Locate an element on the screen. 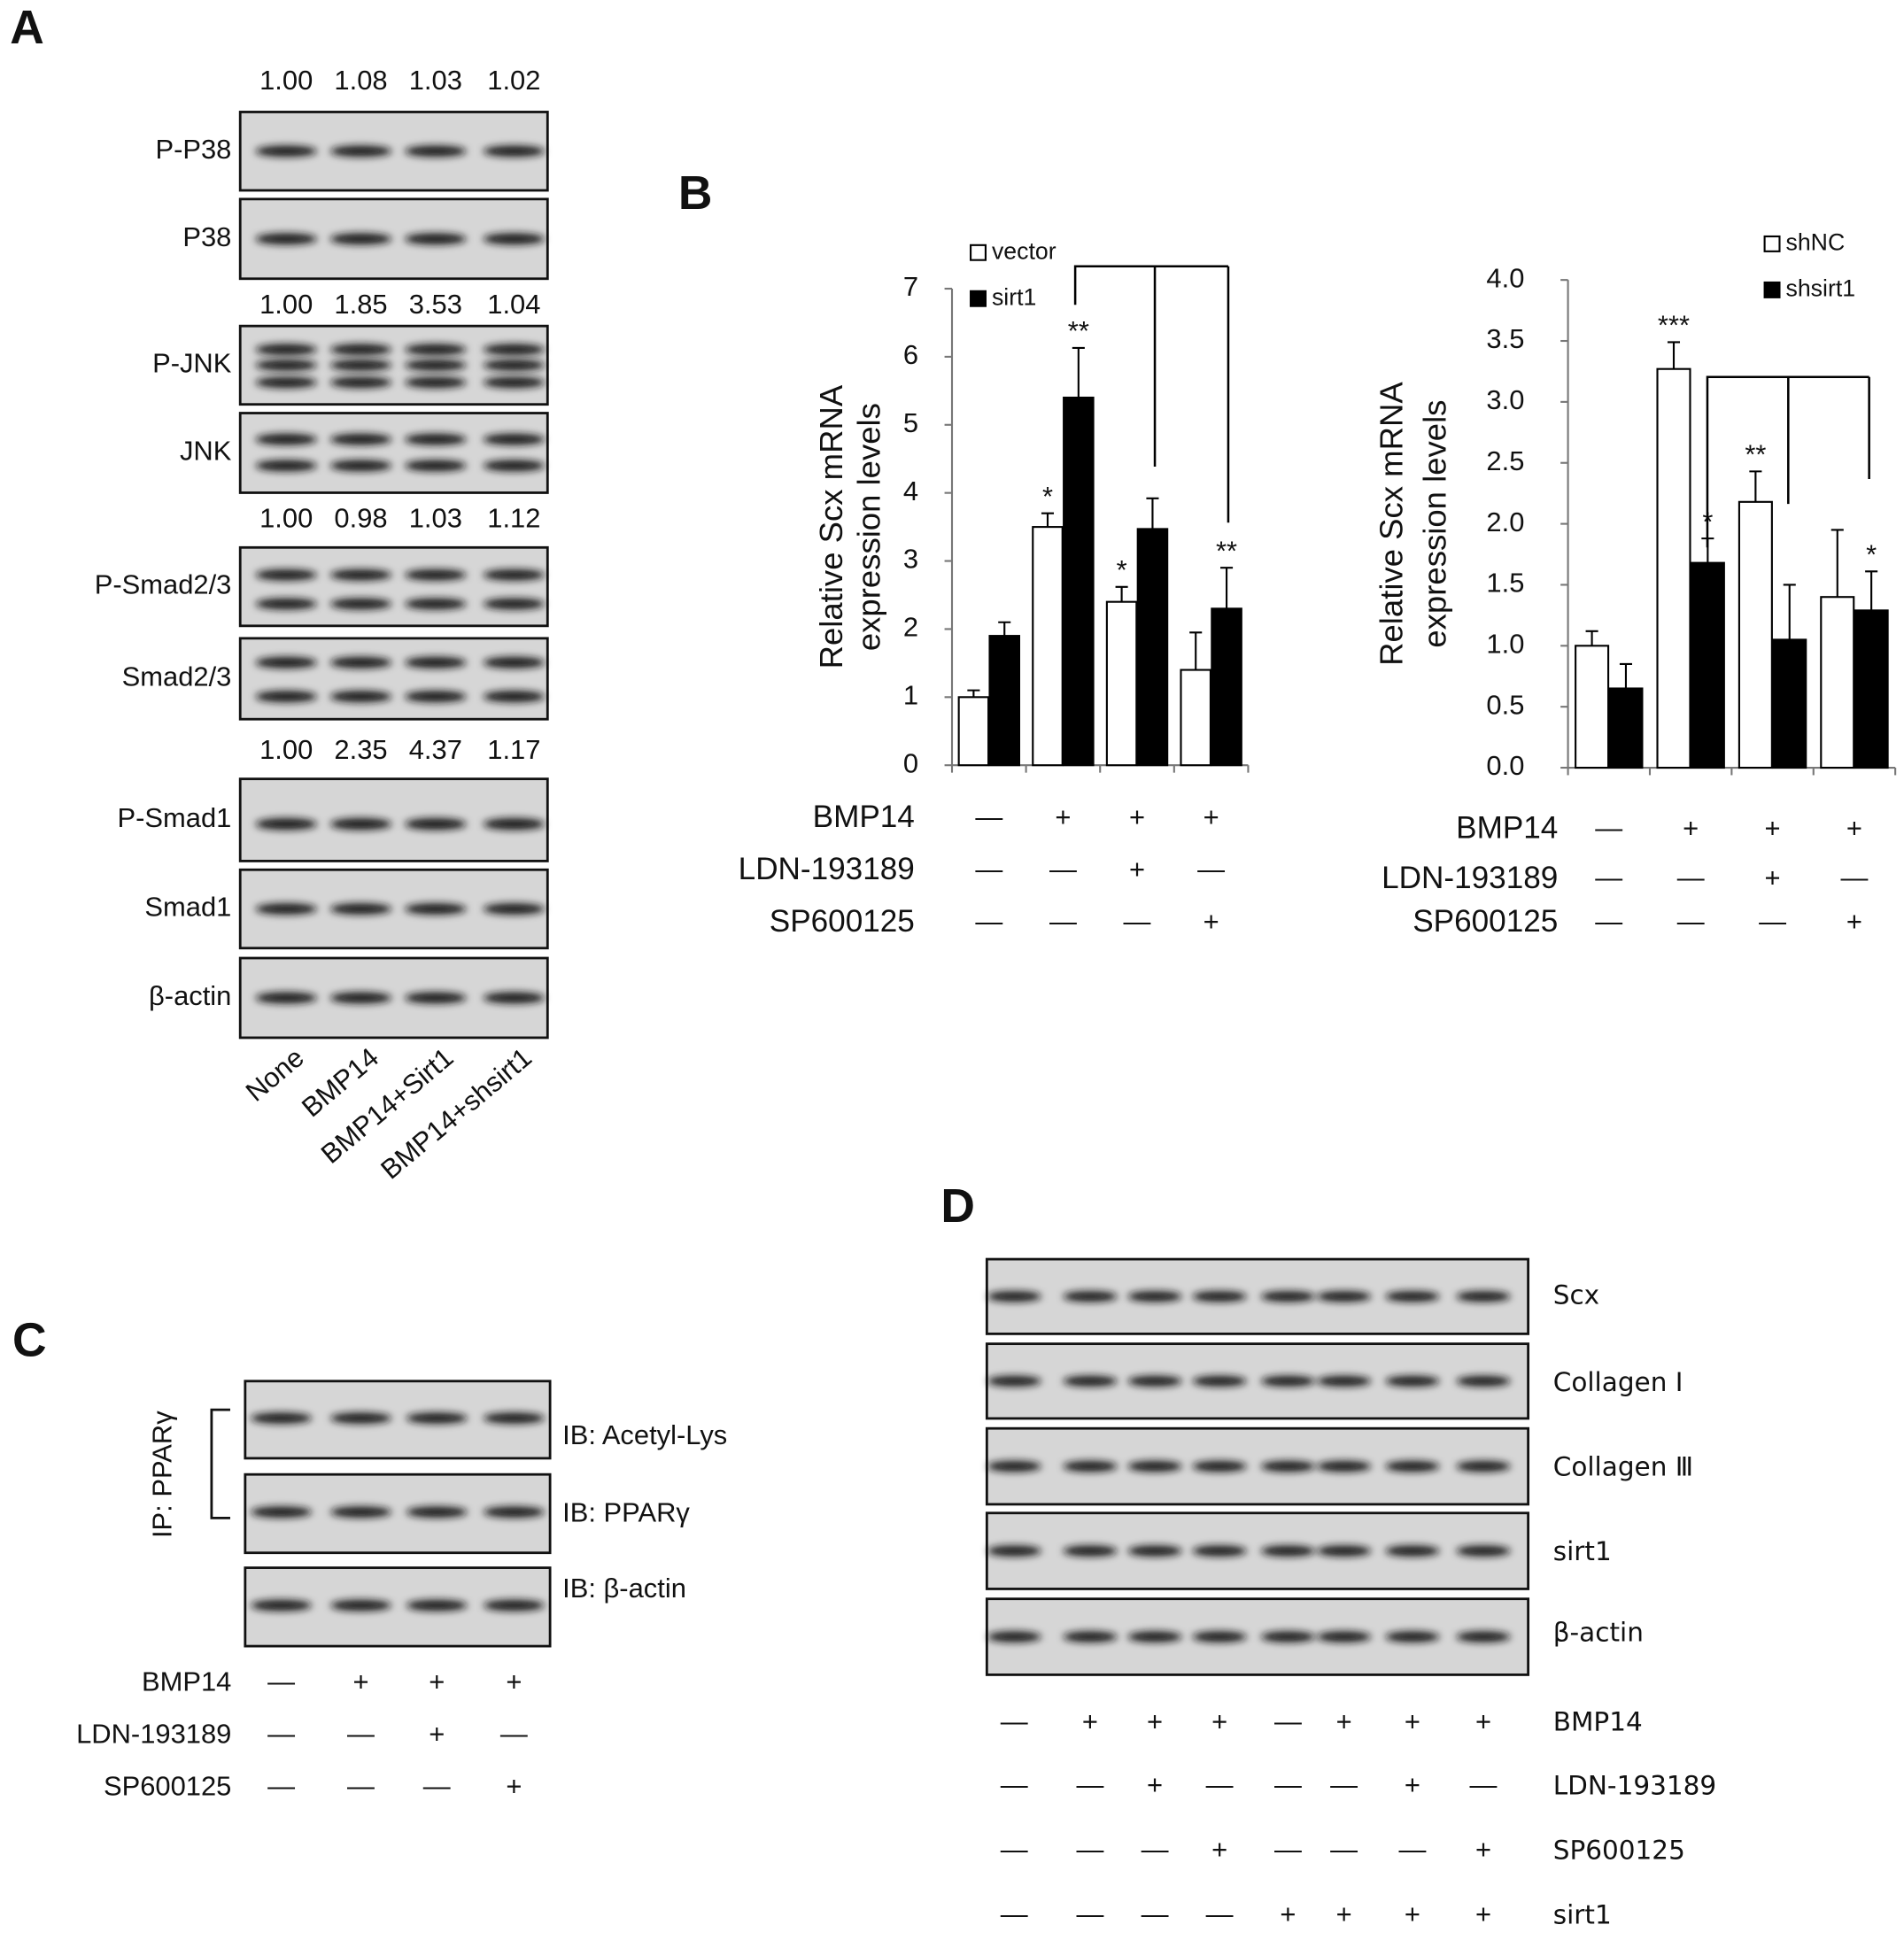 The width and height of the screenshot is (1904, 1948). significance-label: ** is located at coordinates (1078, 330).